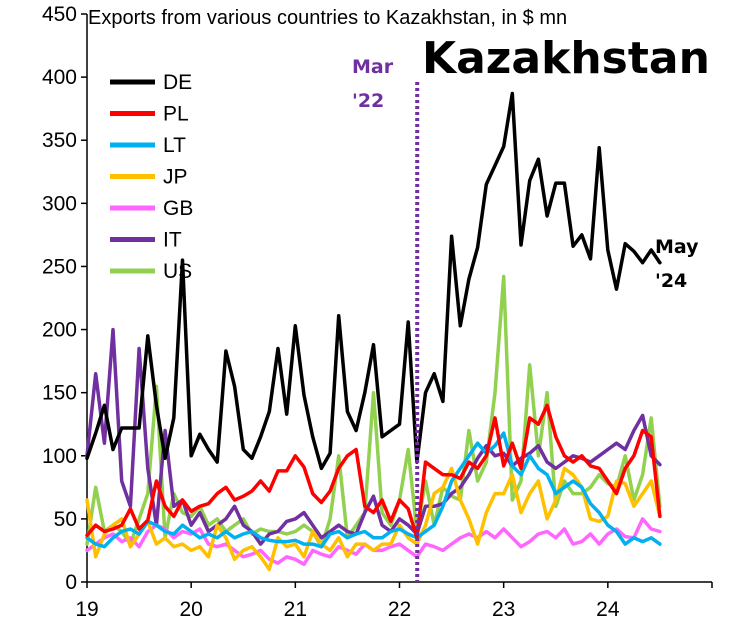  I want to click on y-axis-ticks: 0 50 100 150 200 250 300 350 400 450, so click(64, 298).